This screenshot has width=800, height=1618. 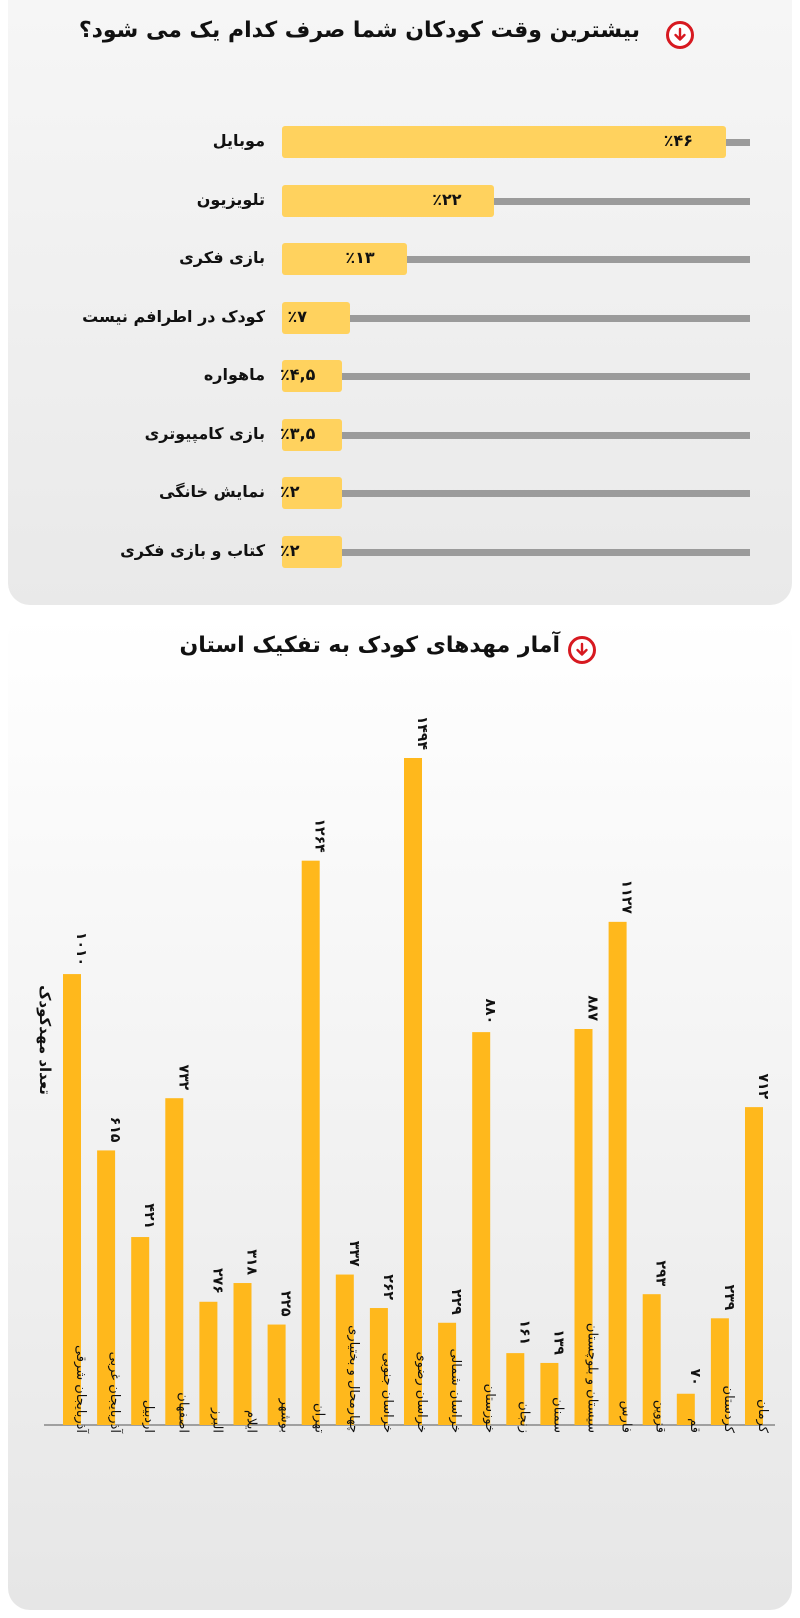 What do you see at coordinates (192, 550) in the screenshot?
I see `usage-category-label: کتاب و بازی فکری` at bounding box center [192, 550].